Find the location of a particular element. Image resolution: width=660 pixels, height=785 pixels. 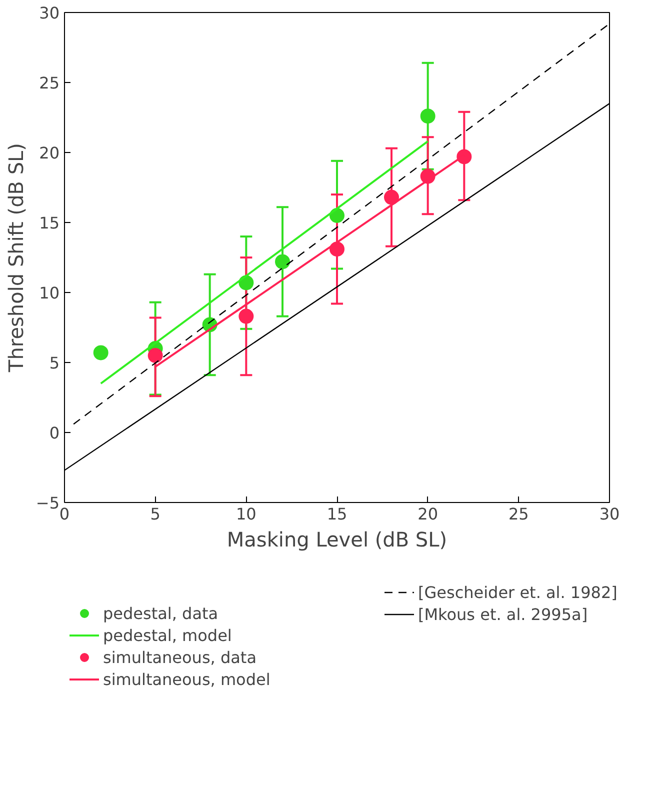

legend-label: simultaneous, model is located at coordinates (186, 679).